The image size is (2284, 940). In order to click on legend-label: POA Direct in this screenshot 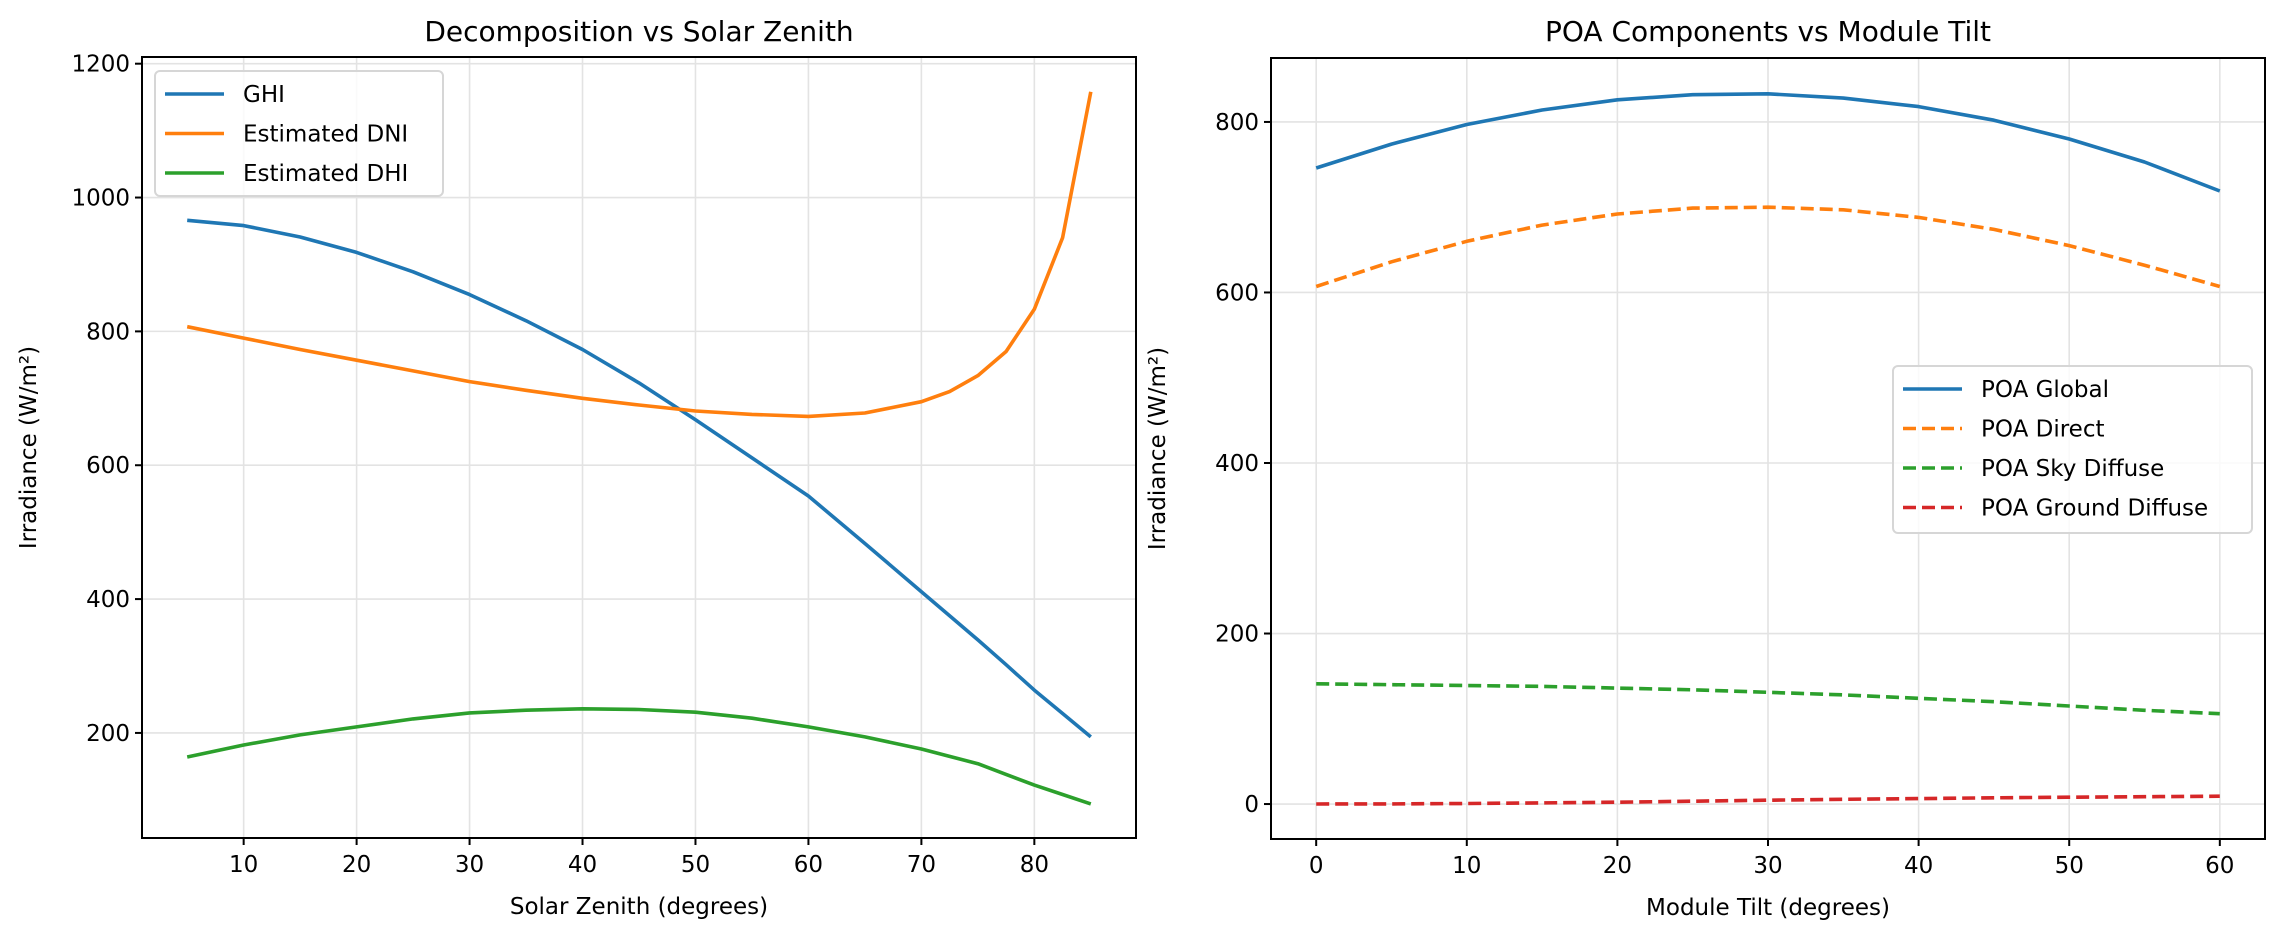, I will do `click(2042, 430)`.